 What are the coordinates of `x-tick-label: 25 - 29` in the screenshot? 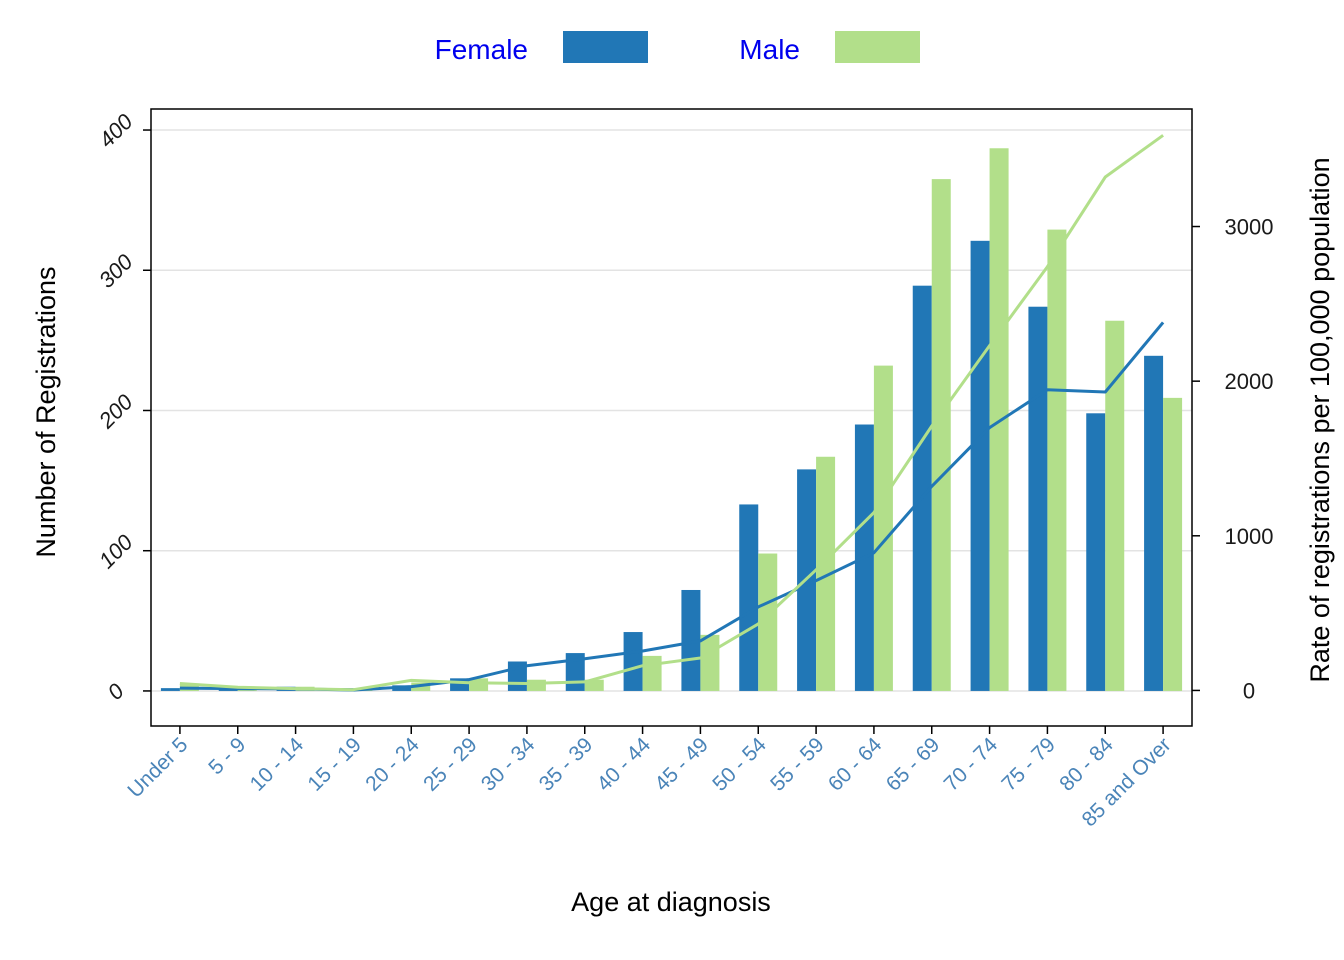 It's located at (450, 764).